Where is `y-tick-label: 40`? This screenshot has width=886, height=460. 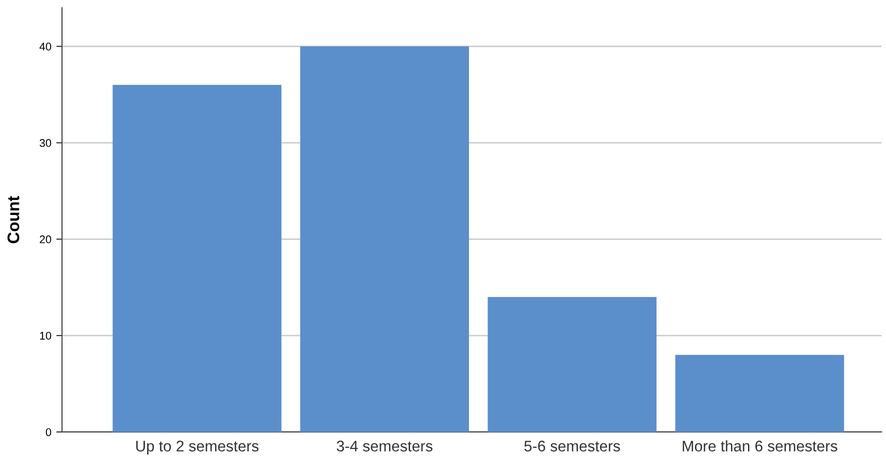
y-tick-label: 40 is located at coordinates (46, 46).